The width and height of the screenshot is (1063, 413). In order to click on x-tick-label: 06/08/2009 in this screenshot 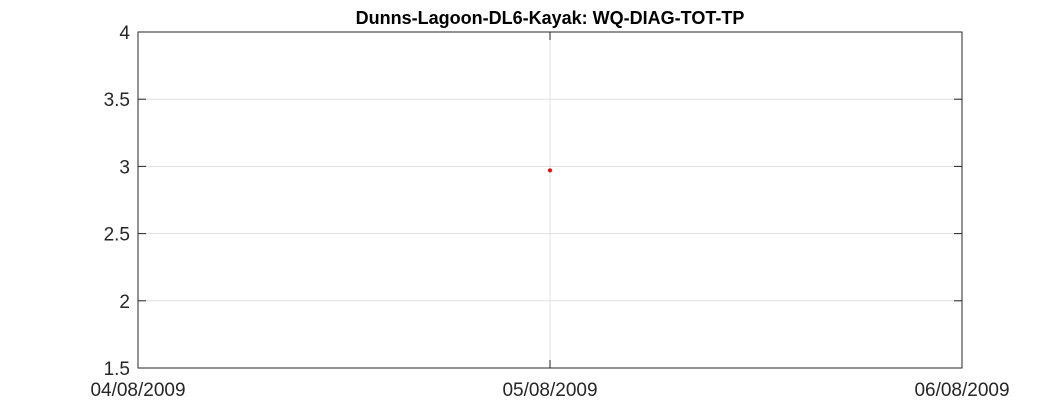, I will do `click(961, 390)`.